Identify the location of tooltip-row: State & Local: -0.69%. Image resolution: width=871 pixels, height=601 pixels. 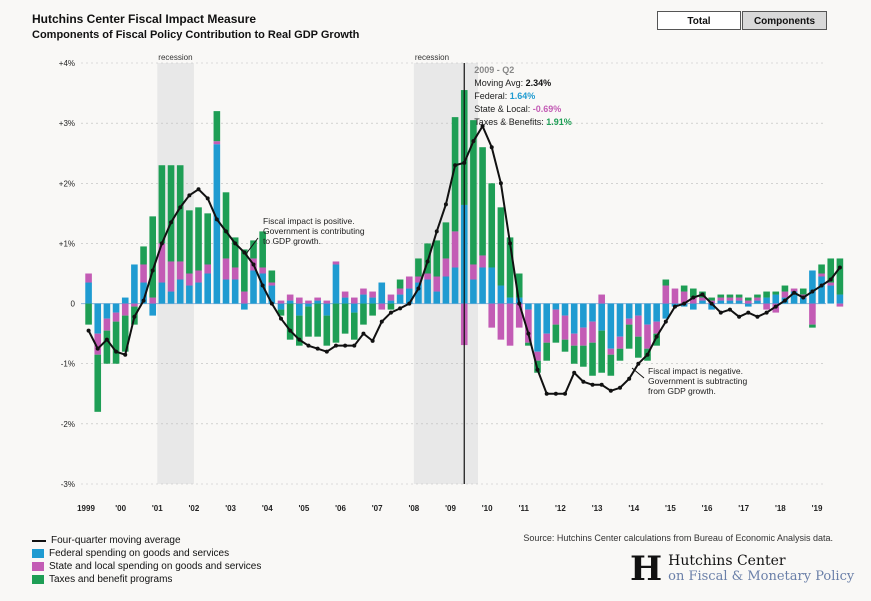
(517, 109).